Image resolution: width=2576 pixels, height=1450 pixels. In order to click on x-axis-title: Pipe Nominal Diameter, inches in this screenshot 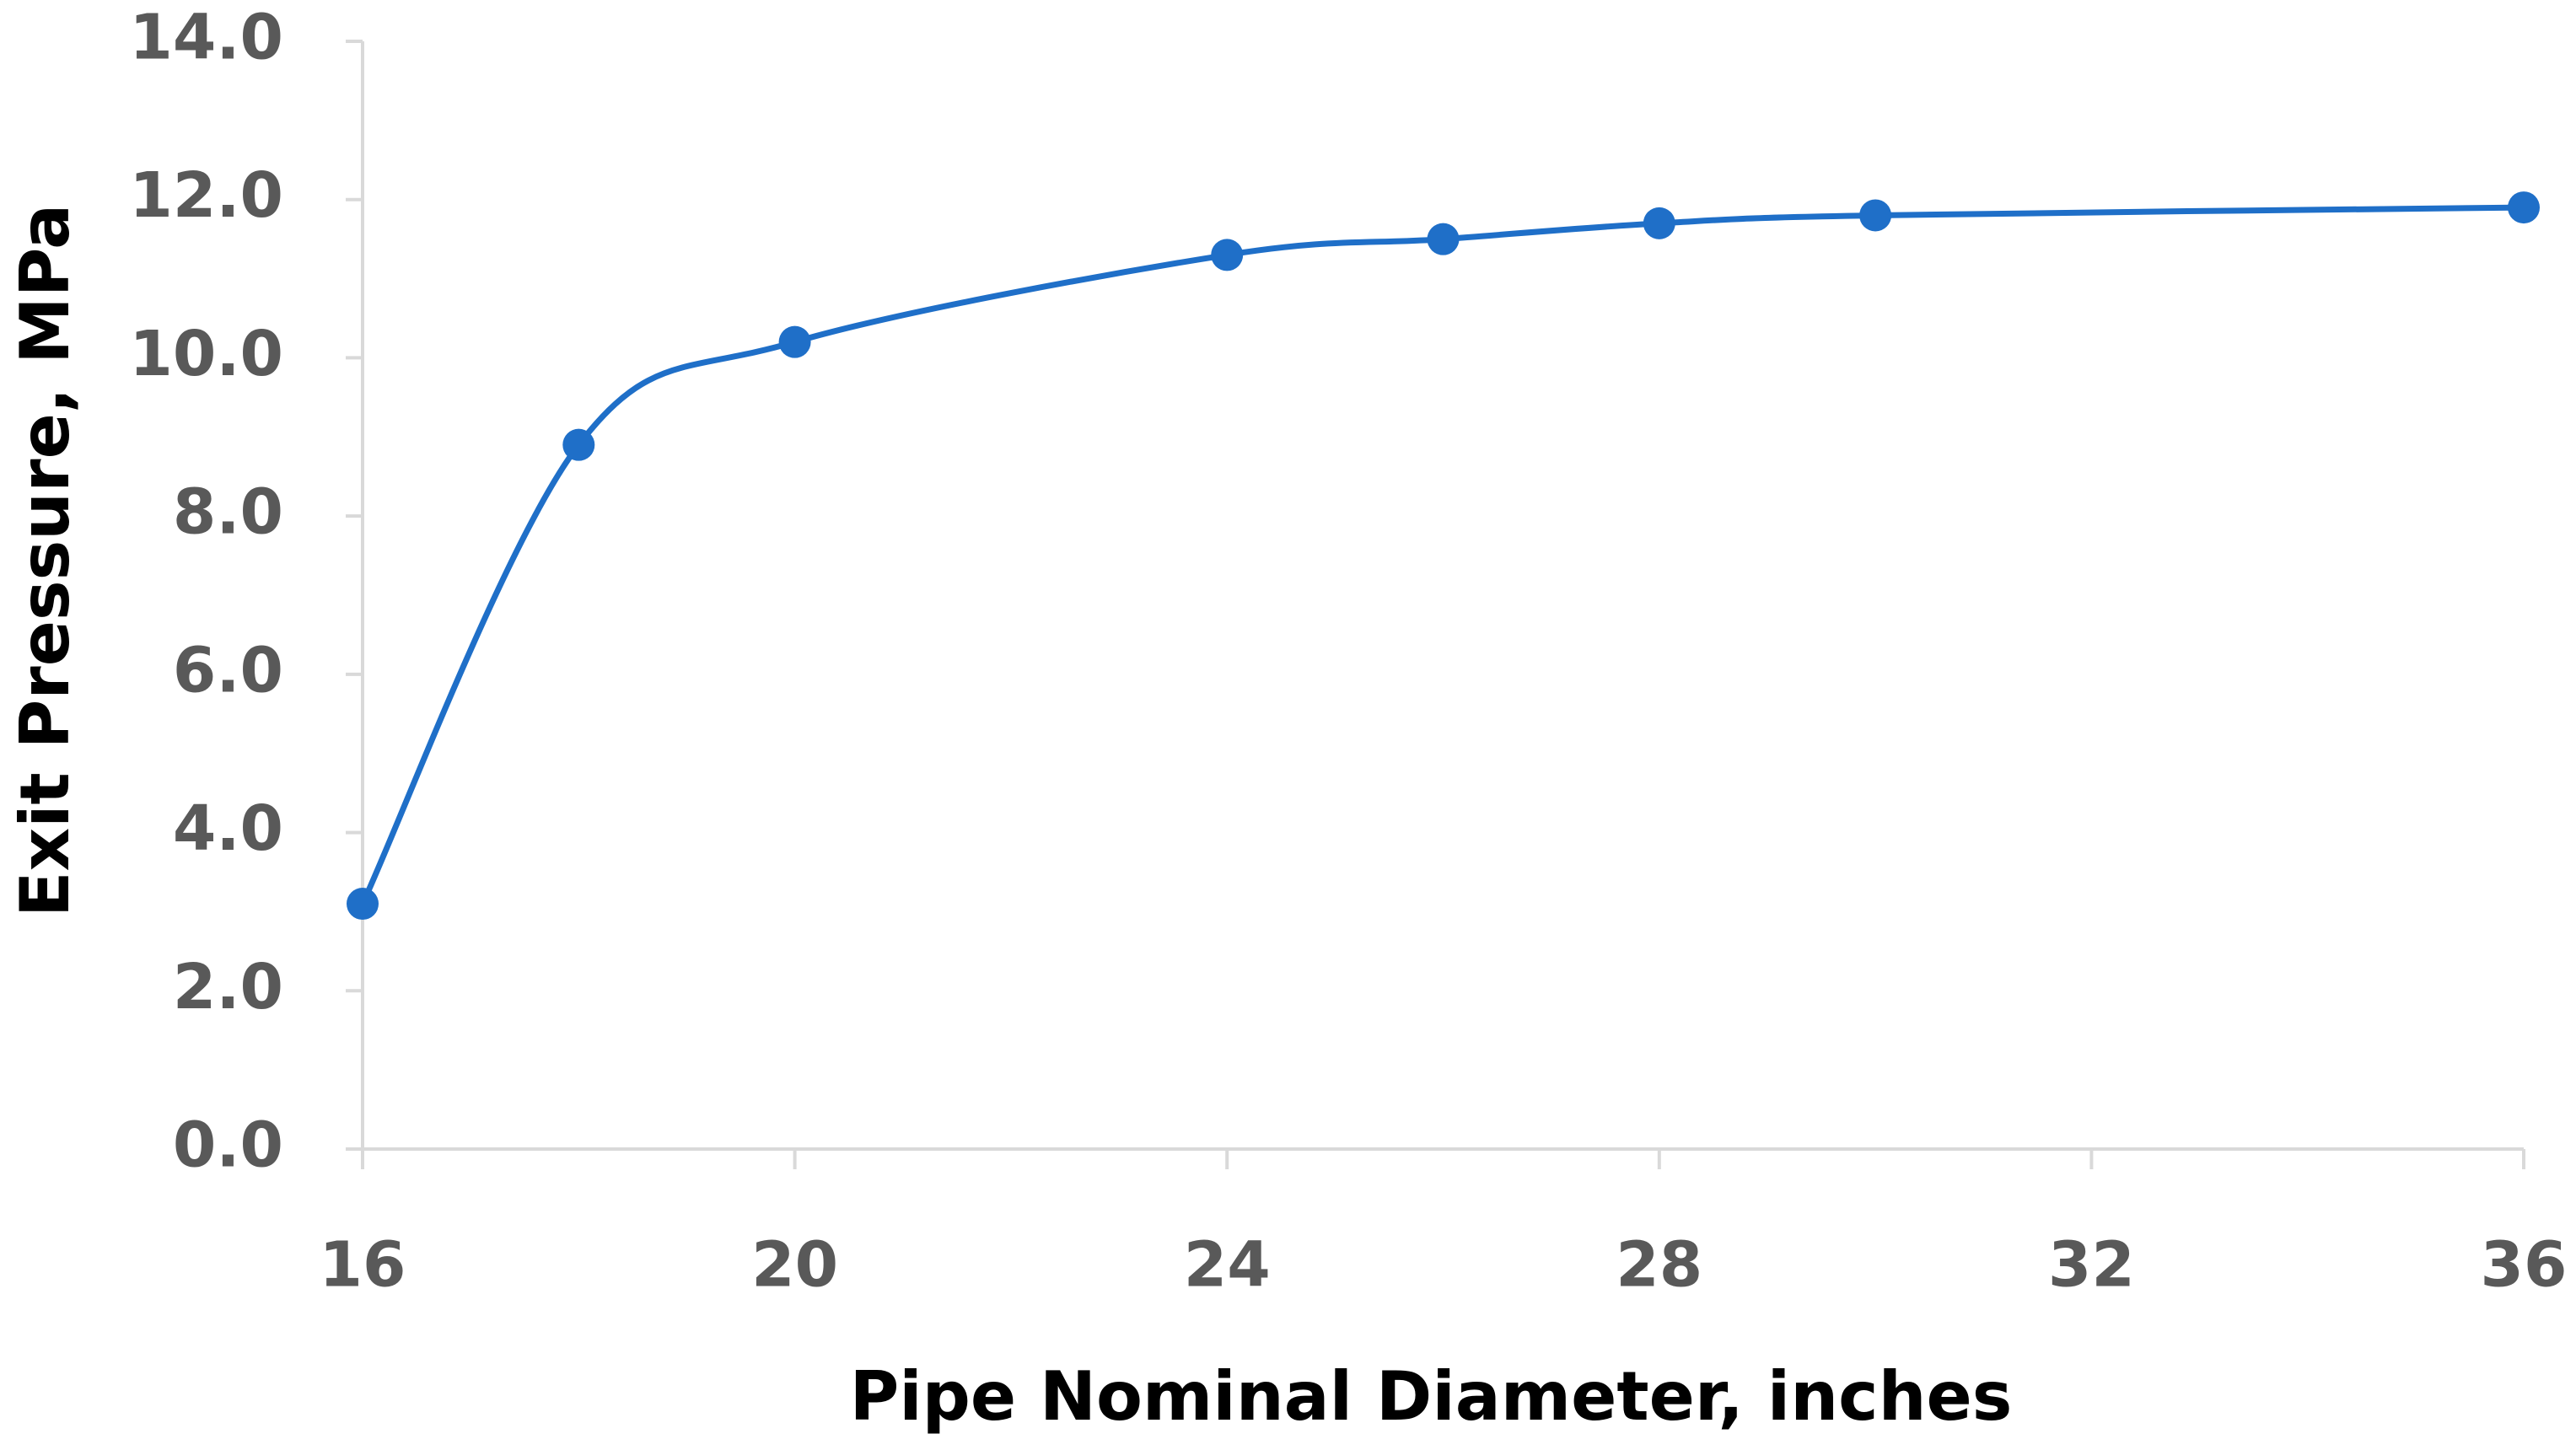, I will do `click(1431, 1396)`.